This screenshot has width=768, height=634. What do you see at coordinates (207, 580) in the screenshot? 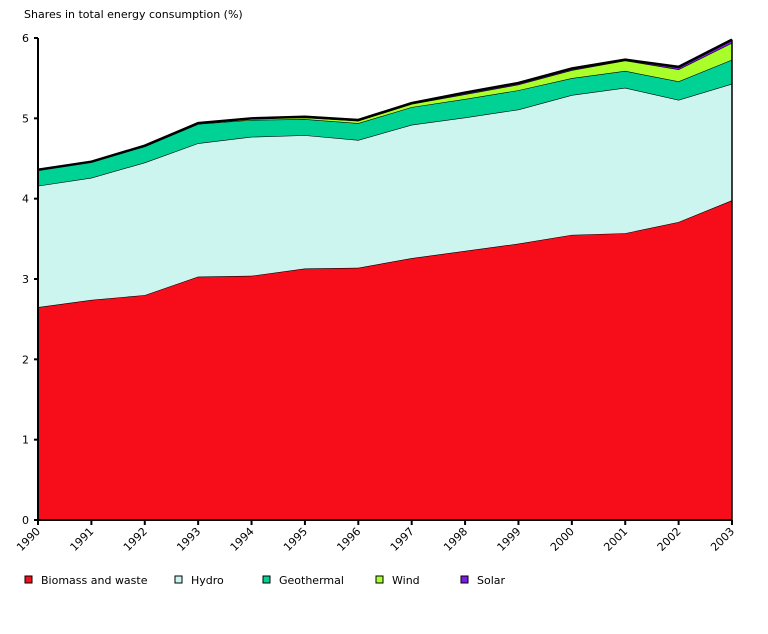
I see `legend-label: Hydro` at bounding box center [207, 580].